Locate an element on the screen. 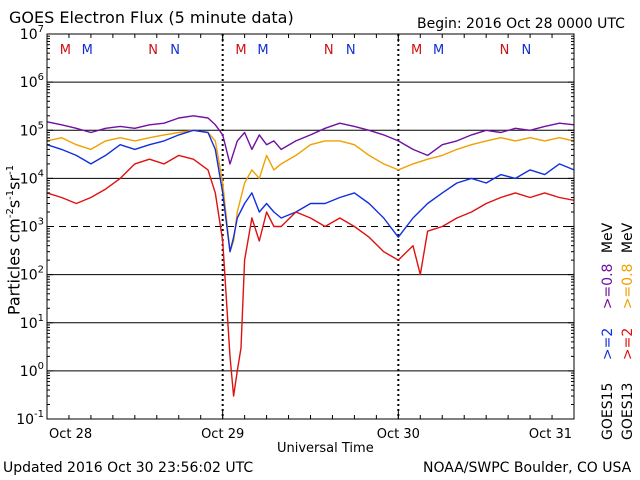  y-tick-exponent: 7 is located at coordinates (41, 29).